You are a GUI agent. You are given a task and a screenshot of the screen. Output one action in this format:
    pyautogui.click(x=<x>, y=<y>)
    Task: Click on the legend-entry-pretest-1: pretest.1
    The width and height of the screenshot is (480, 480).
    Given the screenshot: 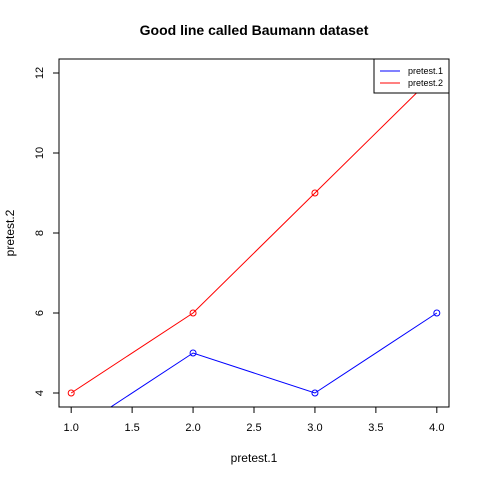 What is the action you would take?
    pyautogui.click(x=425, y=71)
    